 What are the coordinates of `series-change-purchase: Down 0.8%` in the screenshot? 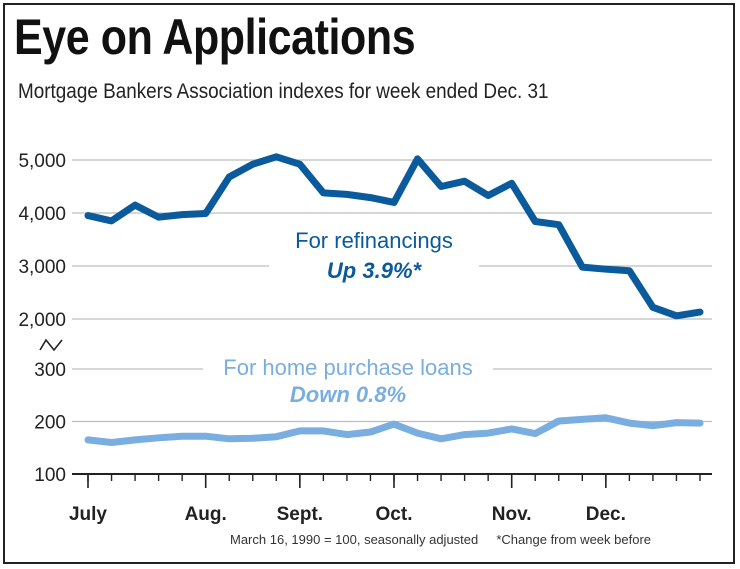 It's located at (348, 394).